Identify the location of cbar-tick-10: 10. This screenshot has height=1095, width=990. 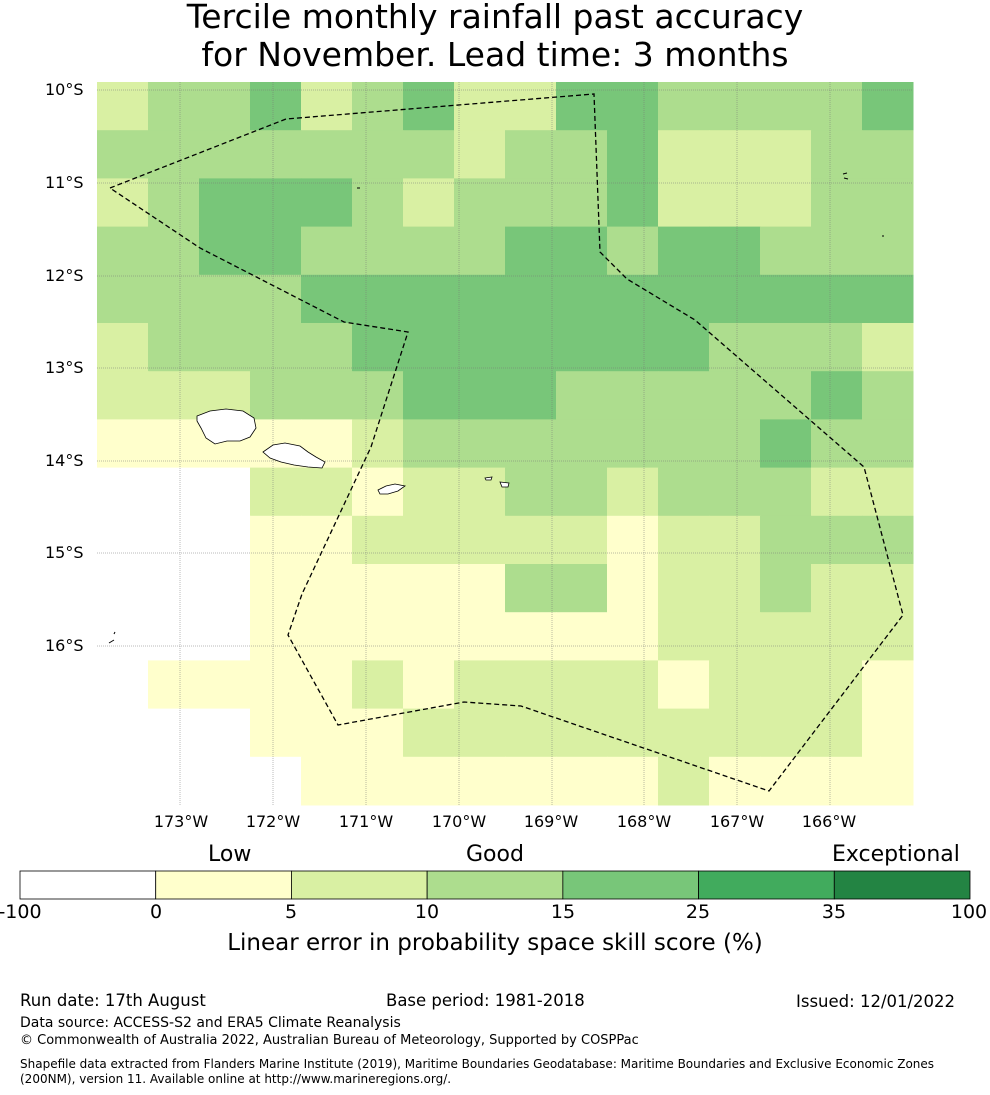
(427, 912).